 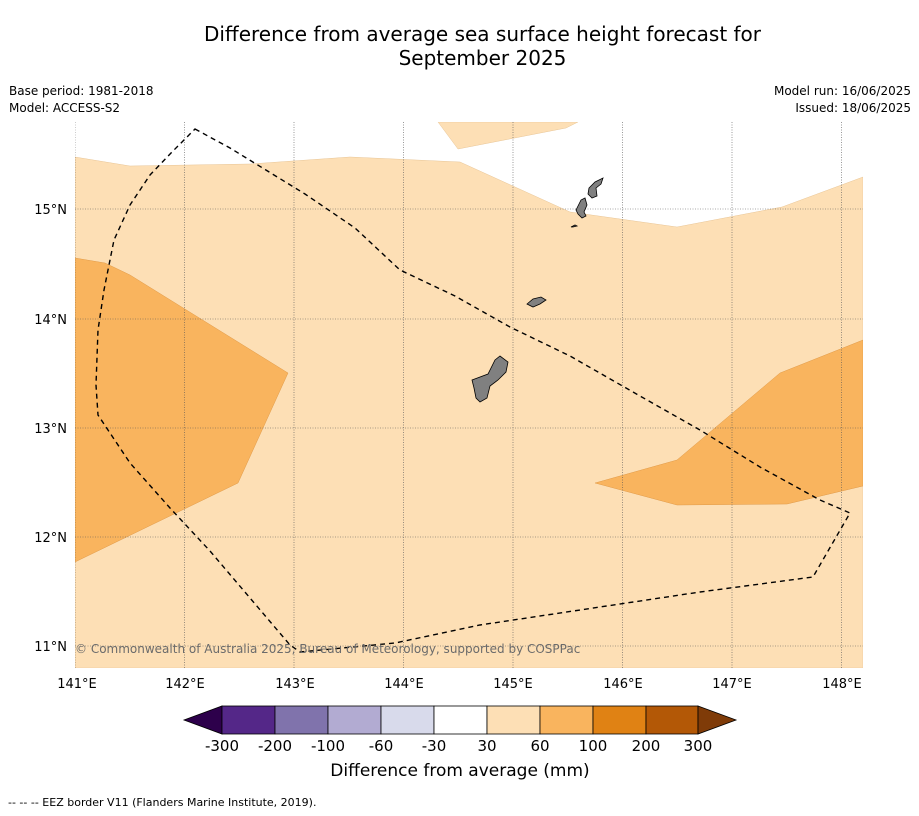 What do you see at coordinates (50, 538) in the screenshot?
I see `lat-tick-12: 12°N` at bounding box center [50, 538].